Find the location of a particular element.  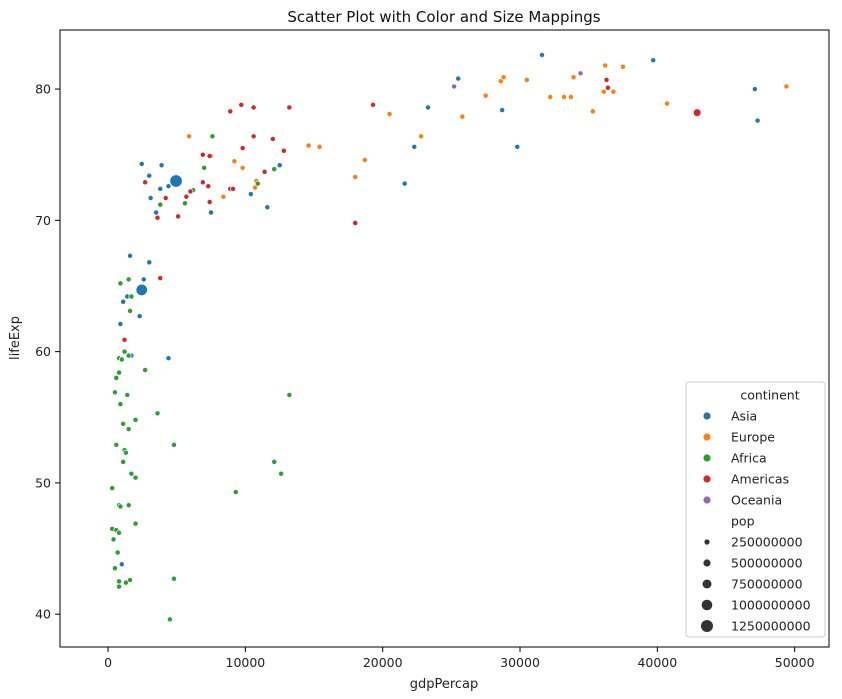

x-tick-label: 50000 is located at coordinates (795, 662).